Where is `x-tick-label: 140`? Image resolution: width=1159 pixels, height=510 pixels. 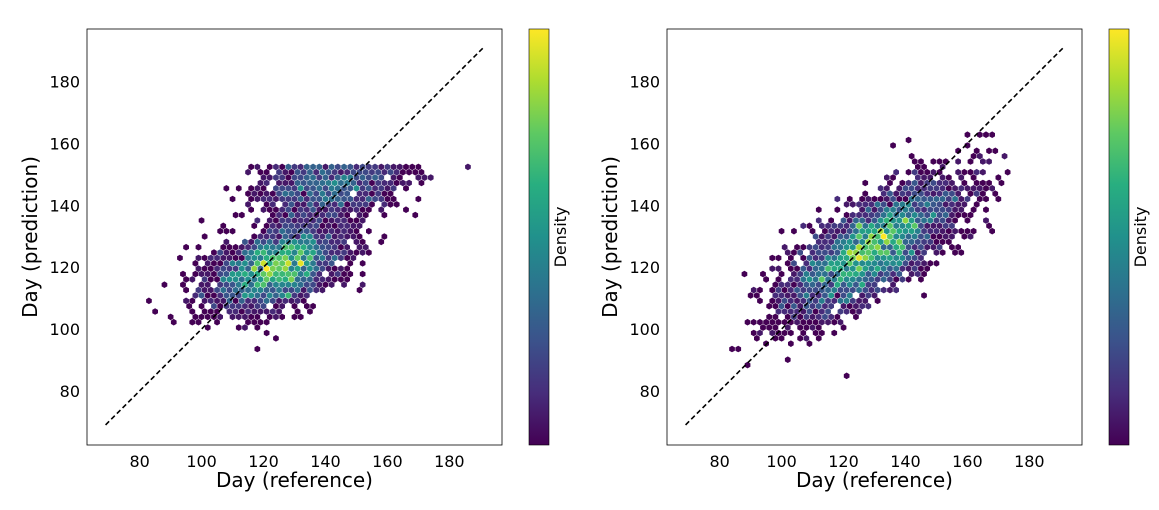 x-tick-label: 140 is located at coordinates (325, 461).